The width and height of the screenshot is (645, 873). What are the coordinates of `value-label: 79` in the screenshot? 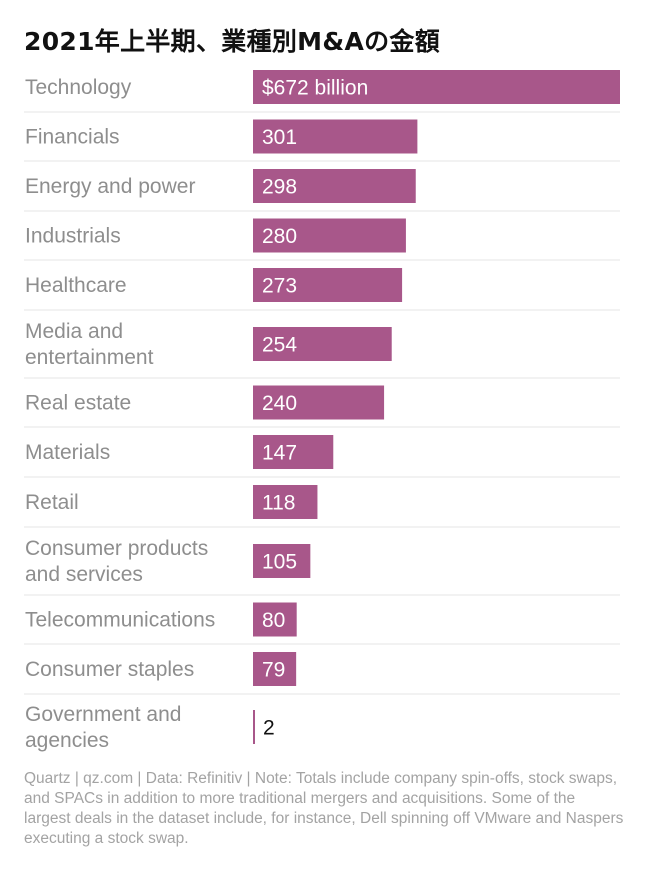 It's located at (273, 670).